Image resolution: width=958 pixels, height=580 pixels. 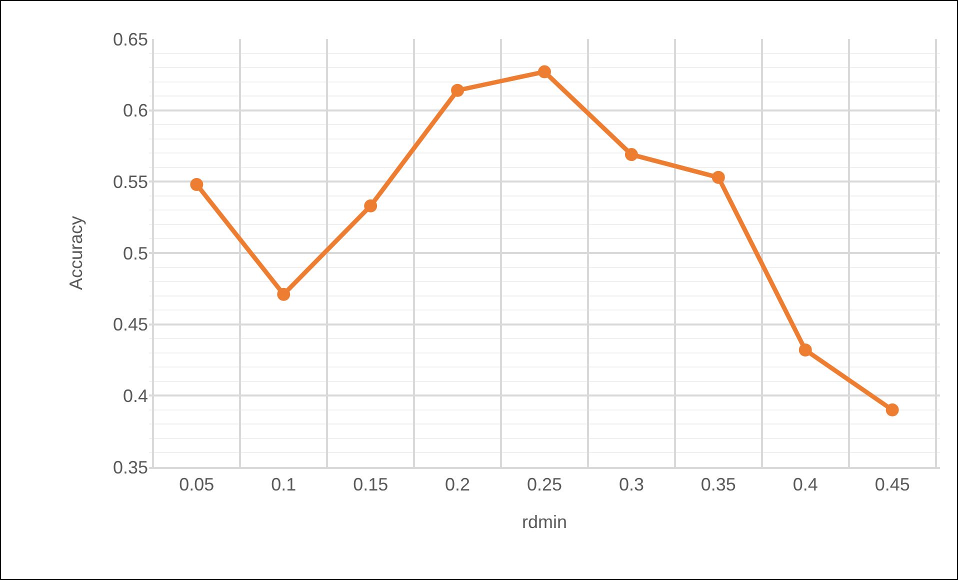 I want to click on x-tick-label: 0.45, so click(x=892, y=484).